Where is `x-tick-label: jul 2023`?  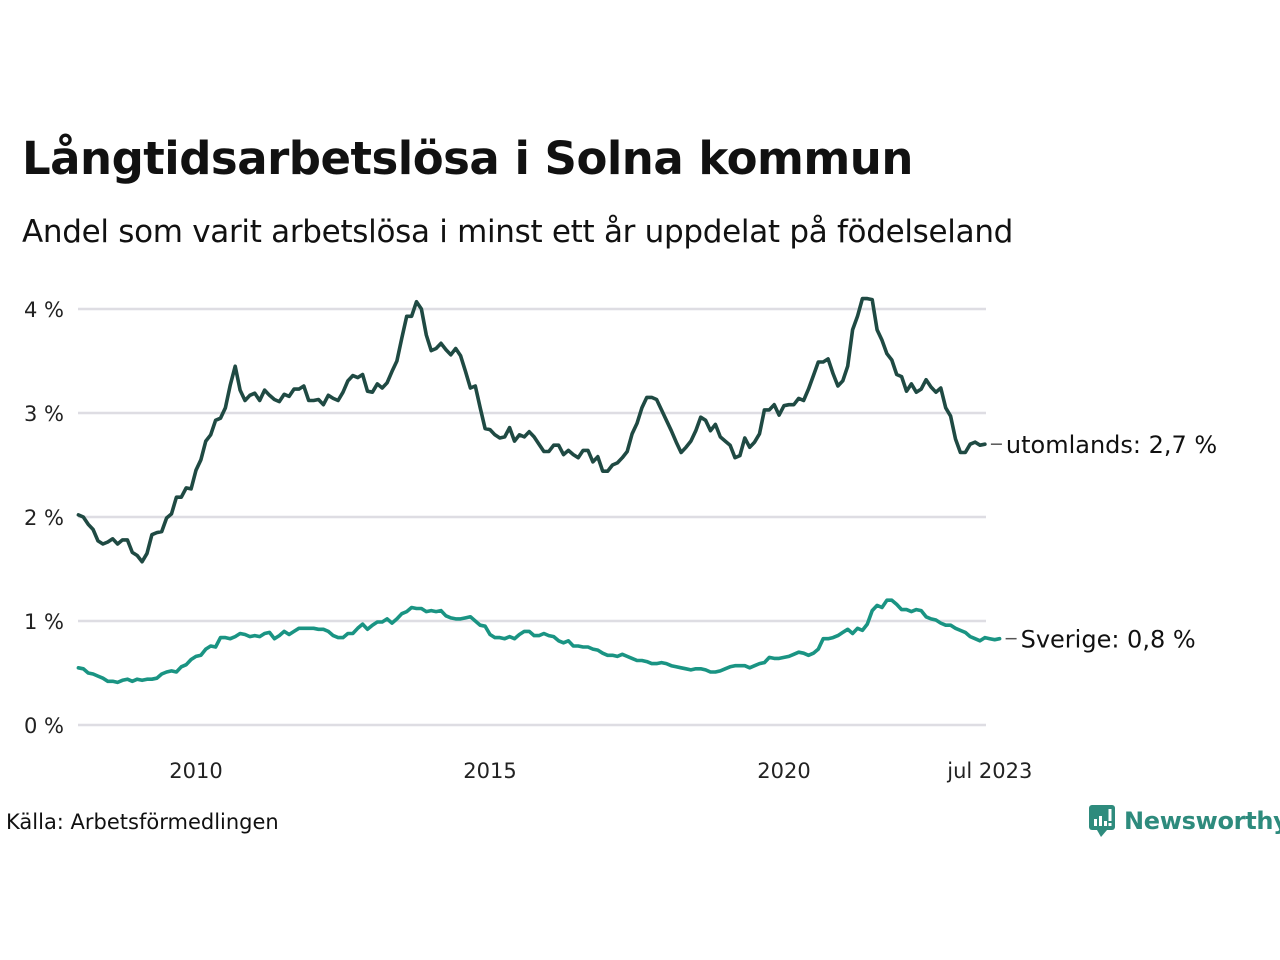 x-tick-label: jul 2023 is located at coordinates (989, 771).